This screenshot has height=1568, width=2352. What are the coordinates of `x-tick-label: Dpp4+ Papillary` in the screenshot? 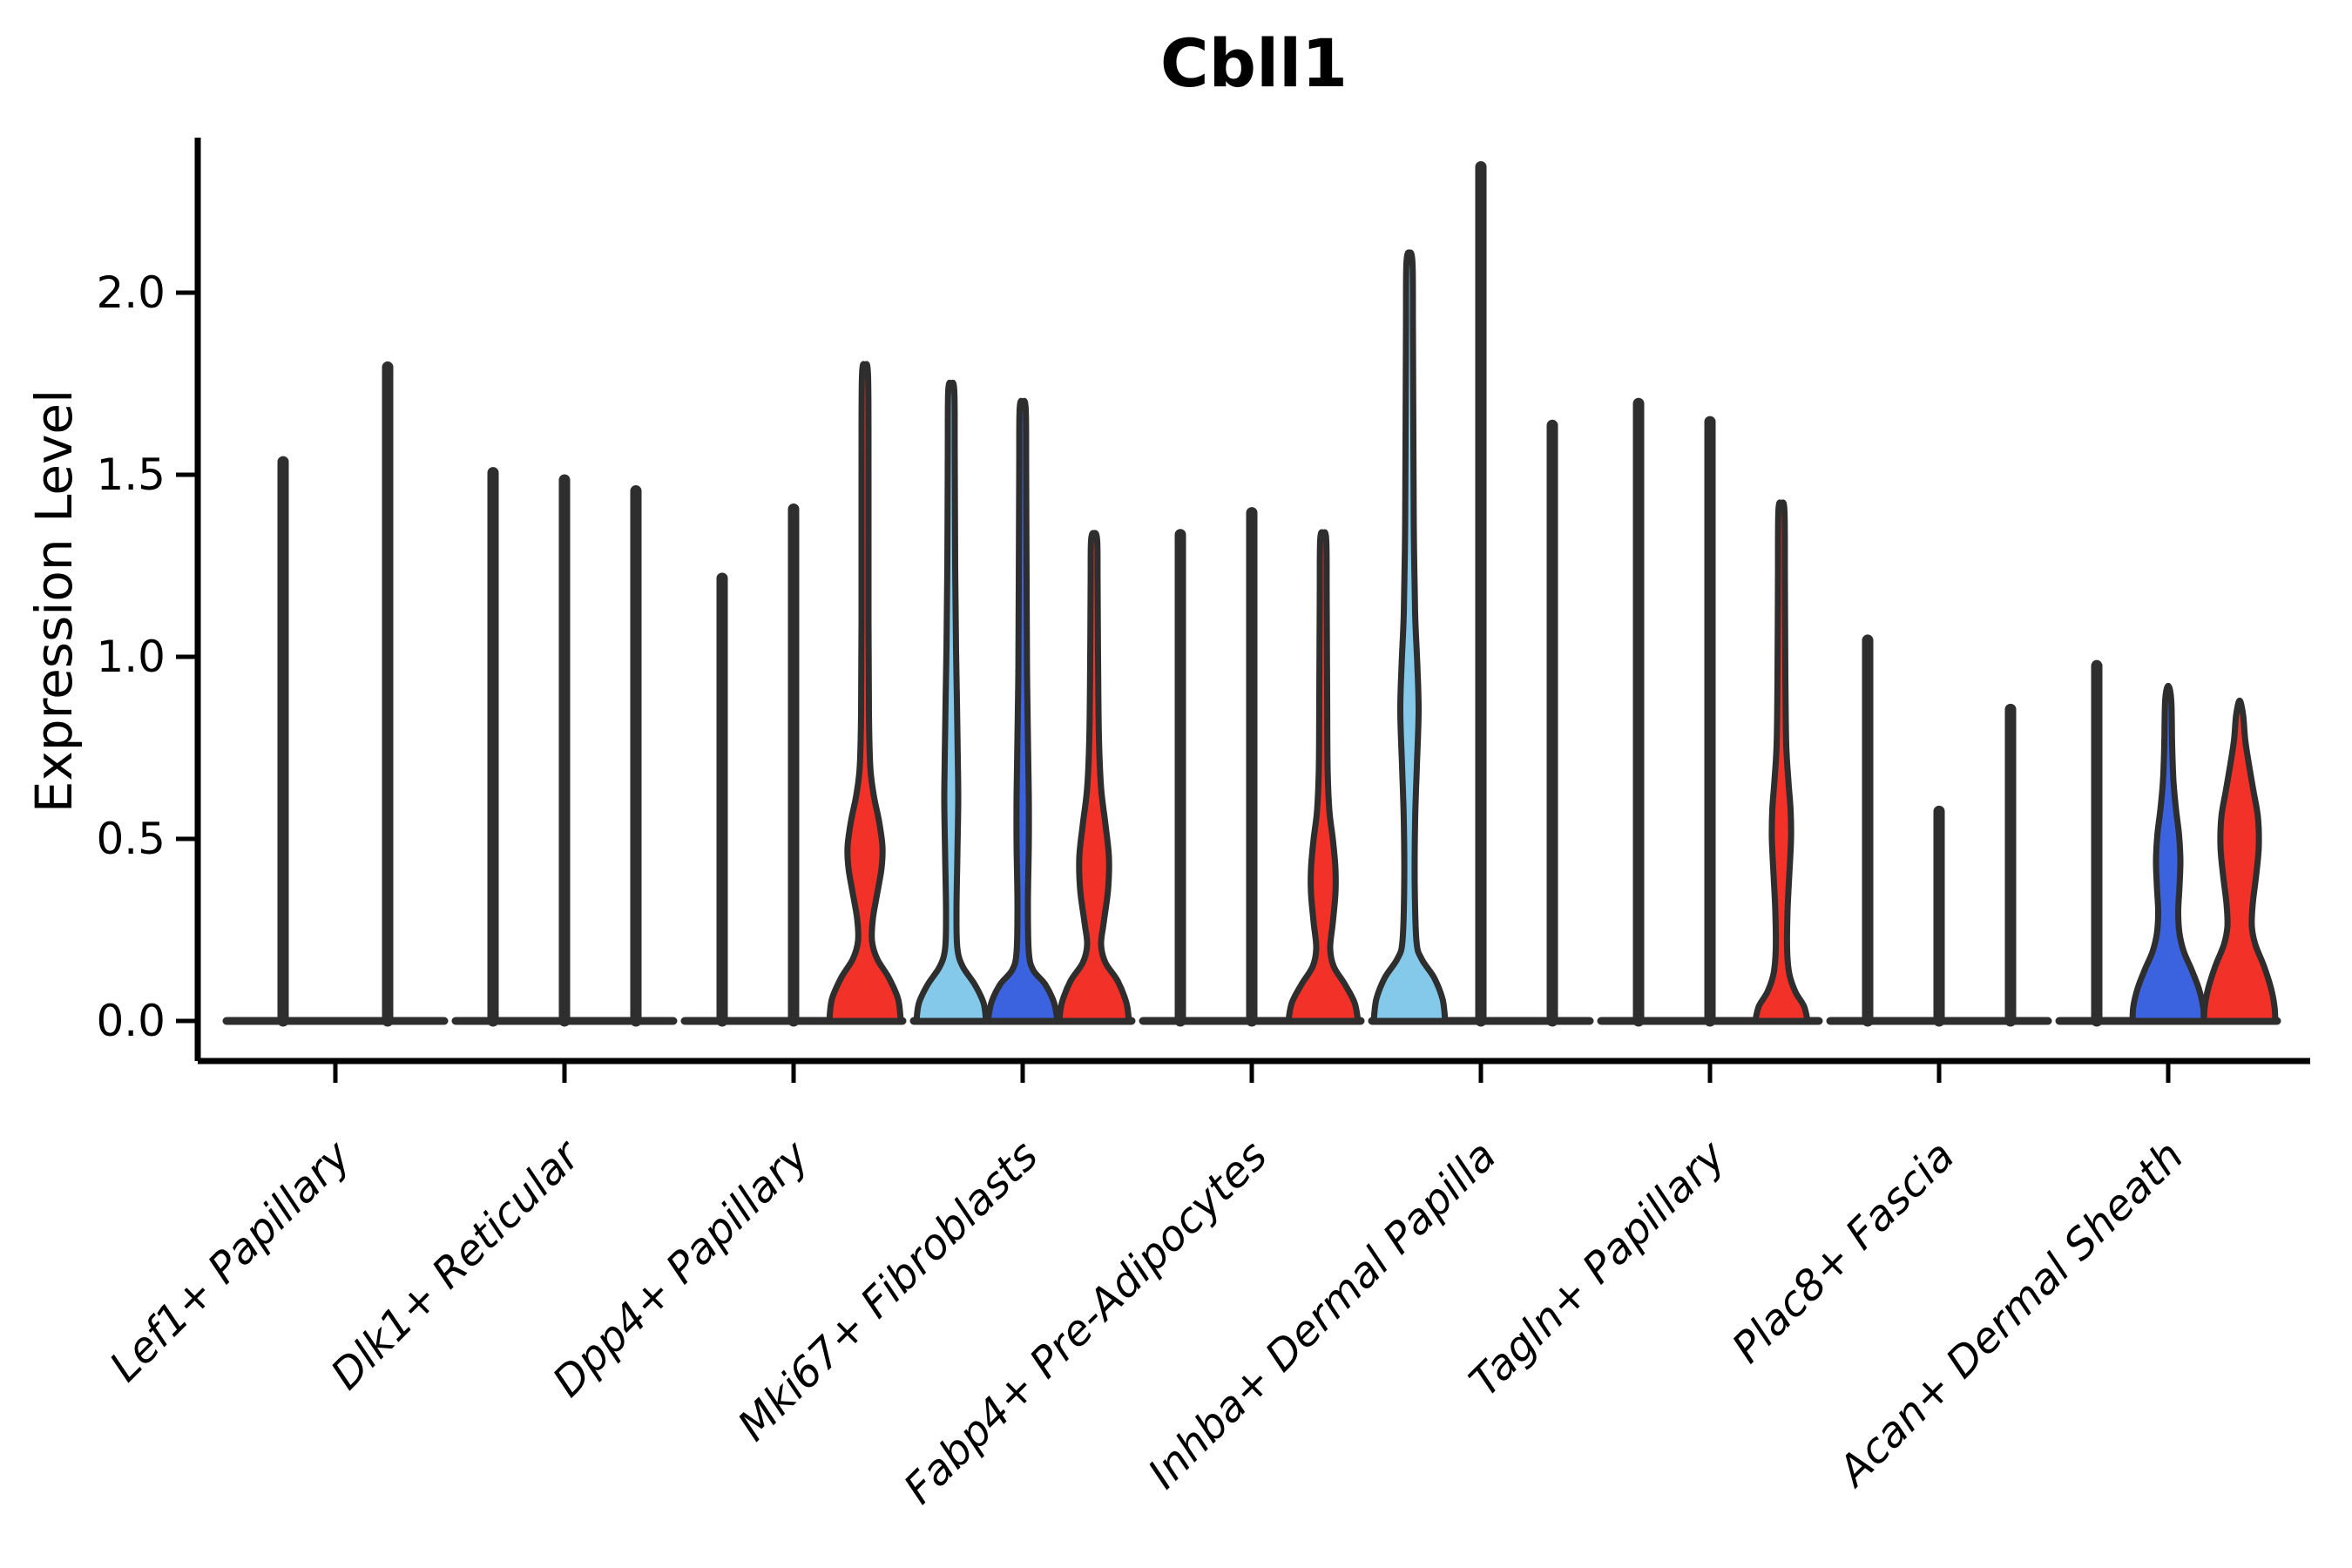 It's located at (682, 1268).